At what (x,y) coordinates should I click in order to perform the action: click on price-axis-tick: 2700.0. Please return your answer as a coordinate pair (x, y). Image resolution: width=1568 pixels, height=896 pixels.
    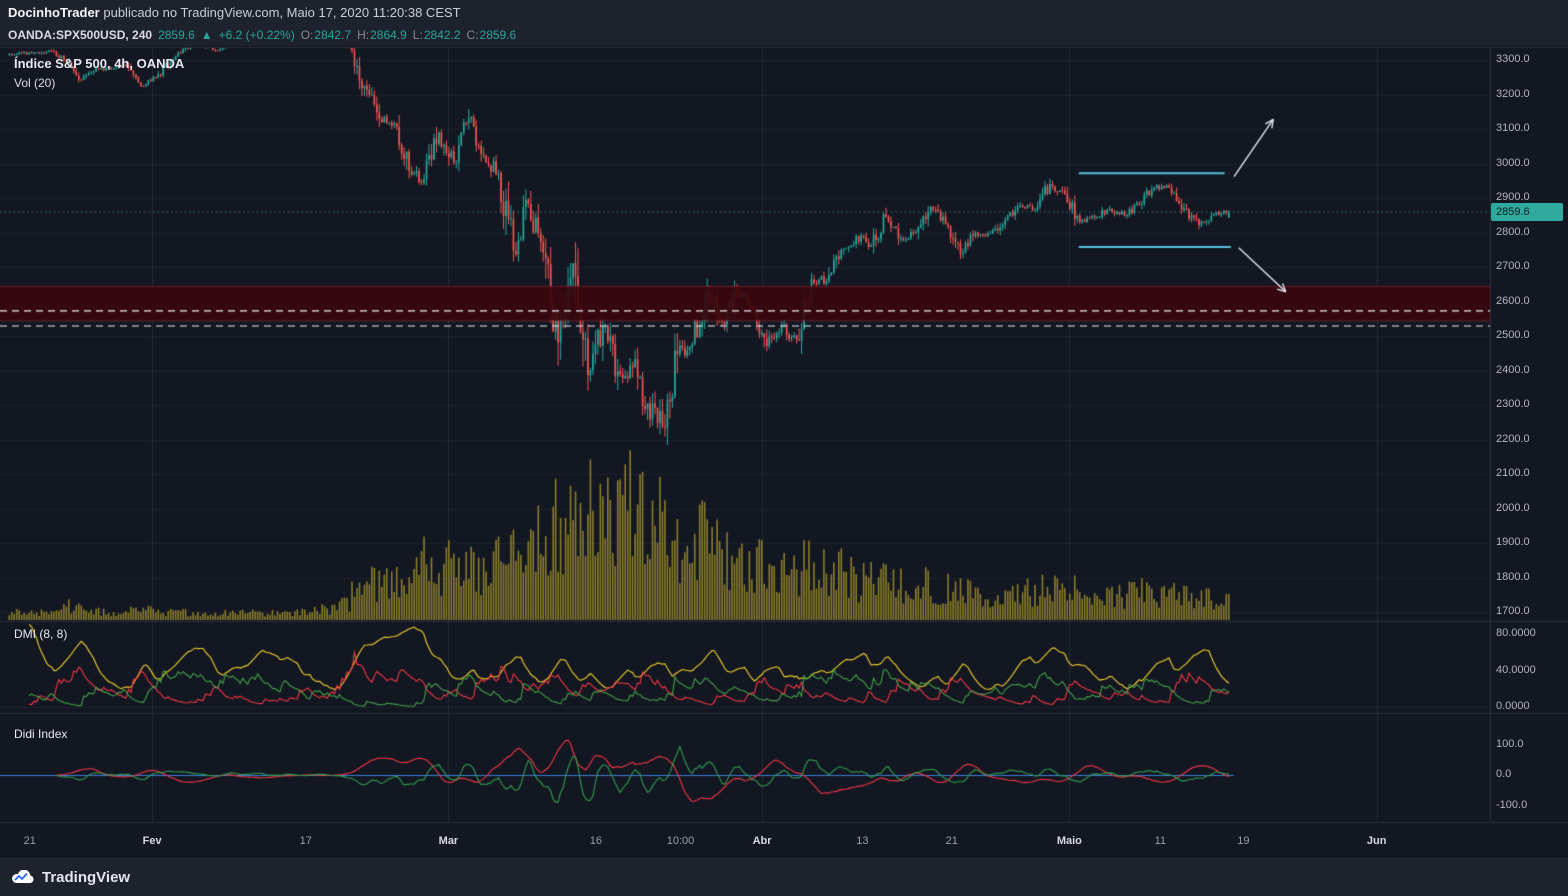
    Looking at the image, I should click on (1513, 266).